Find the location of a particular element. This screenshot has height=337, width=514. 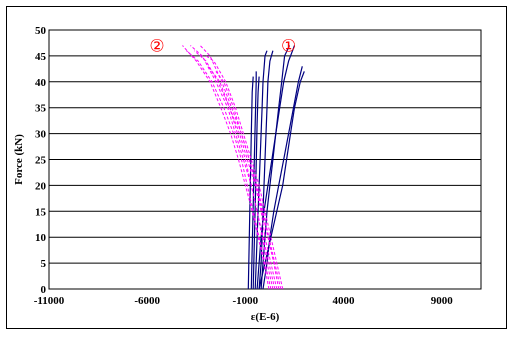

annotation-1: ① is located at coordinates (288, 47).